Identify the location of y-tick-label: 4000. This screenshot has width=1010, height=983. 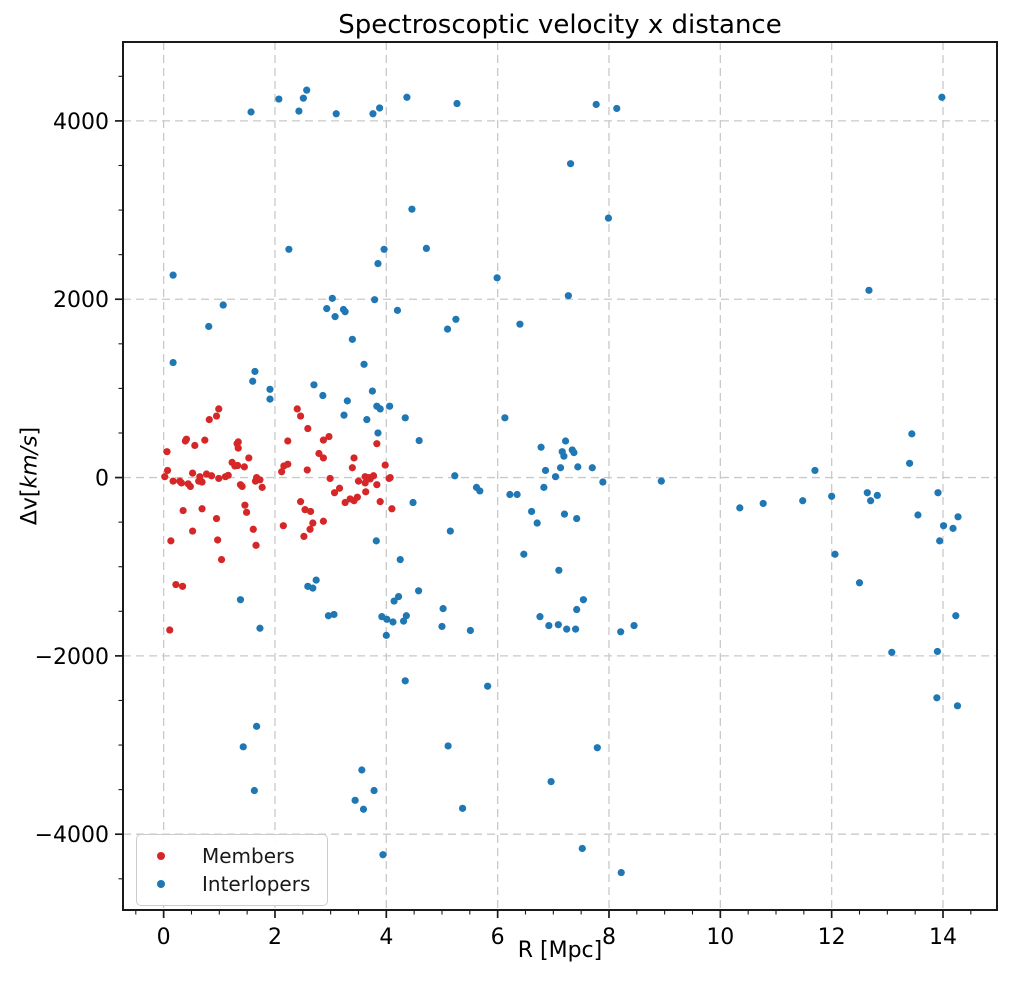
(81, 122).